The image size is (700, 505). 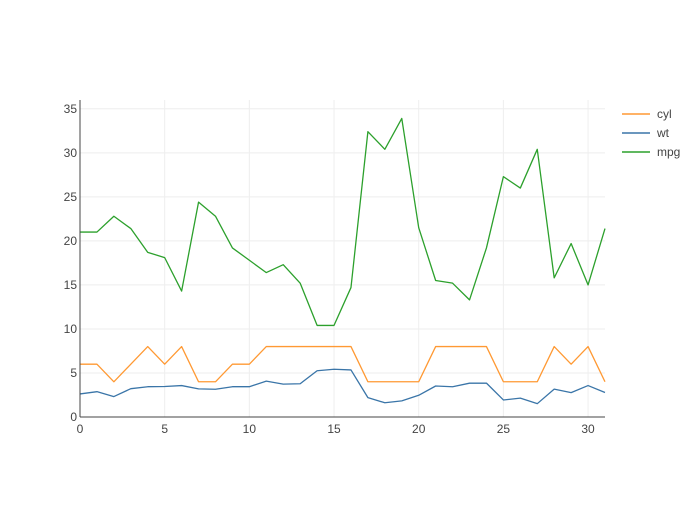 I want to click on legend-label-mpg: mpg, so click(x=668, y=152).